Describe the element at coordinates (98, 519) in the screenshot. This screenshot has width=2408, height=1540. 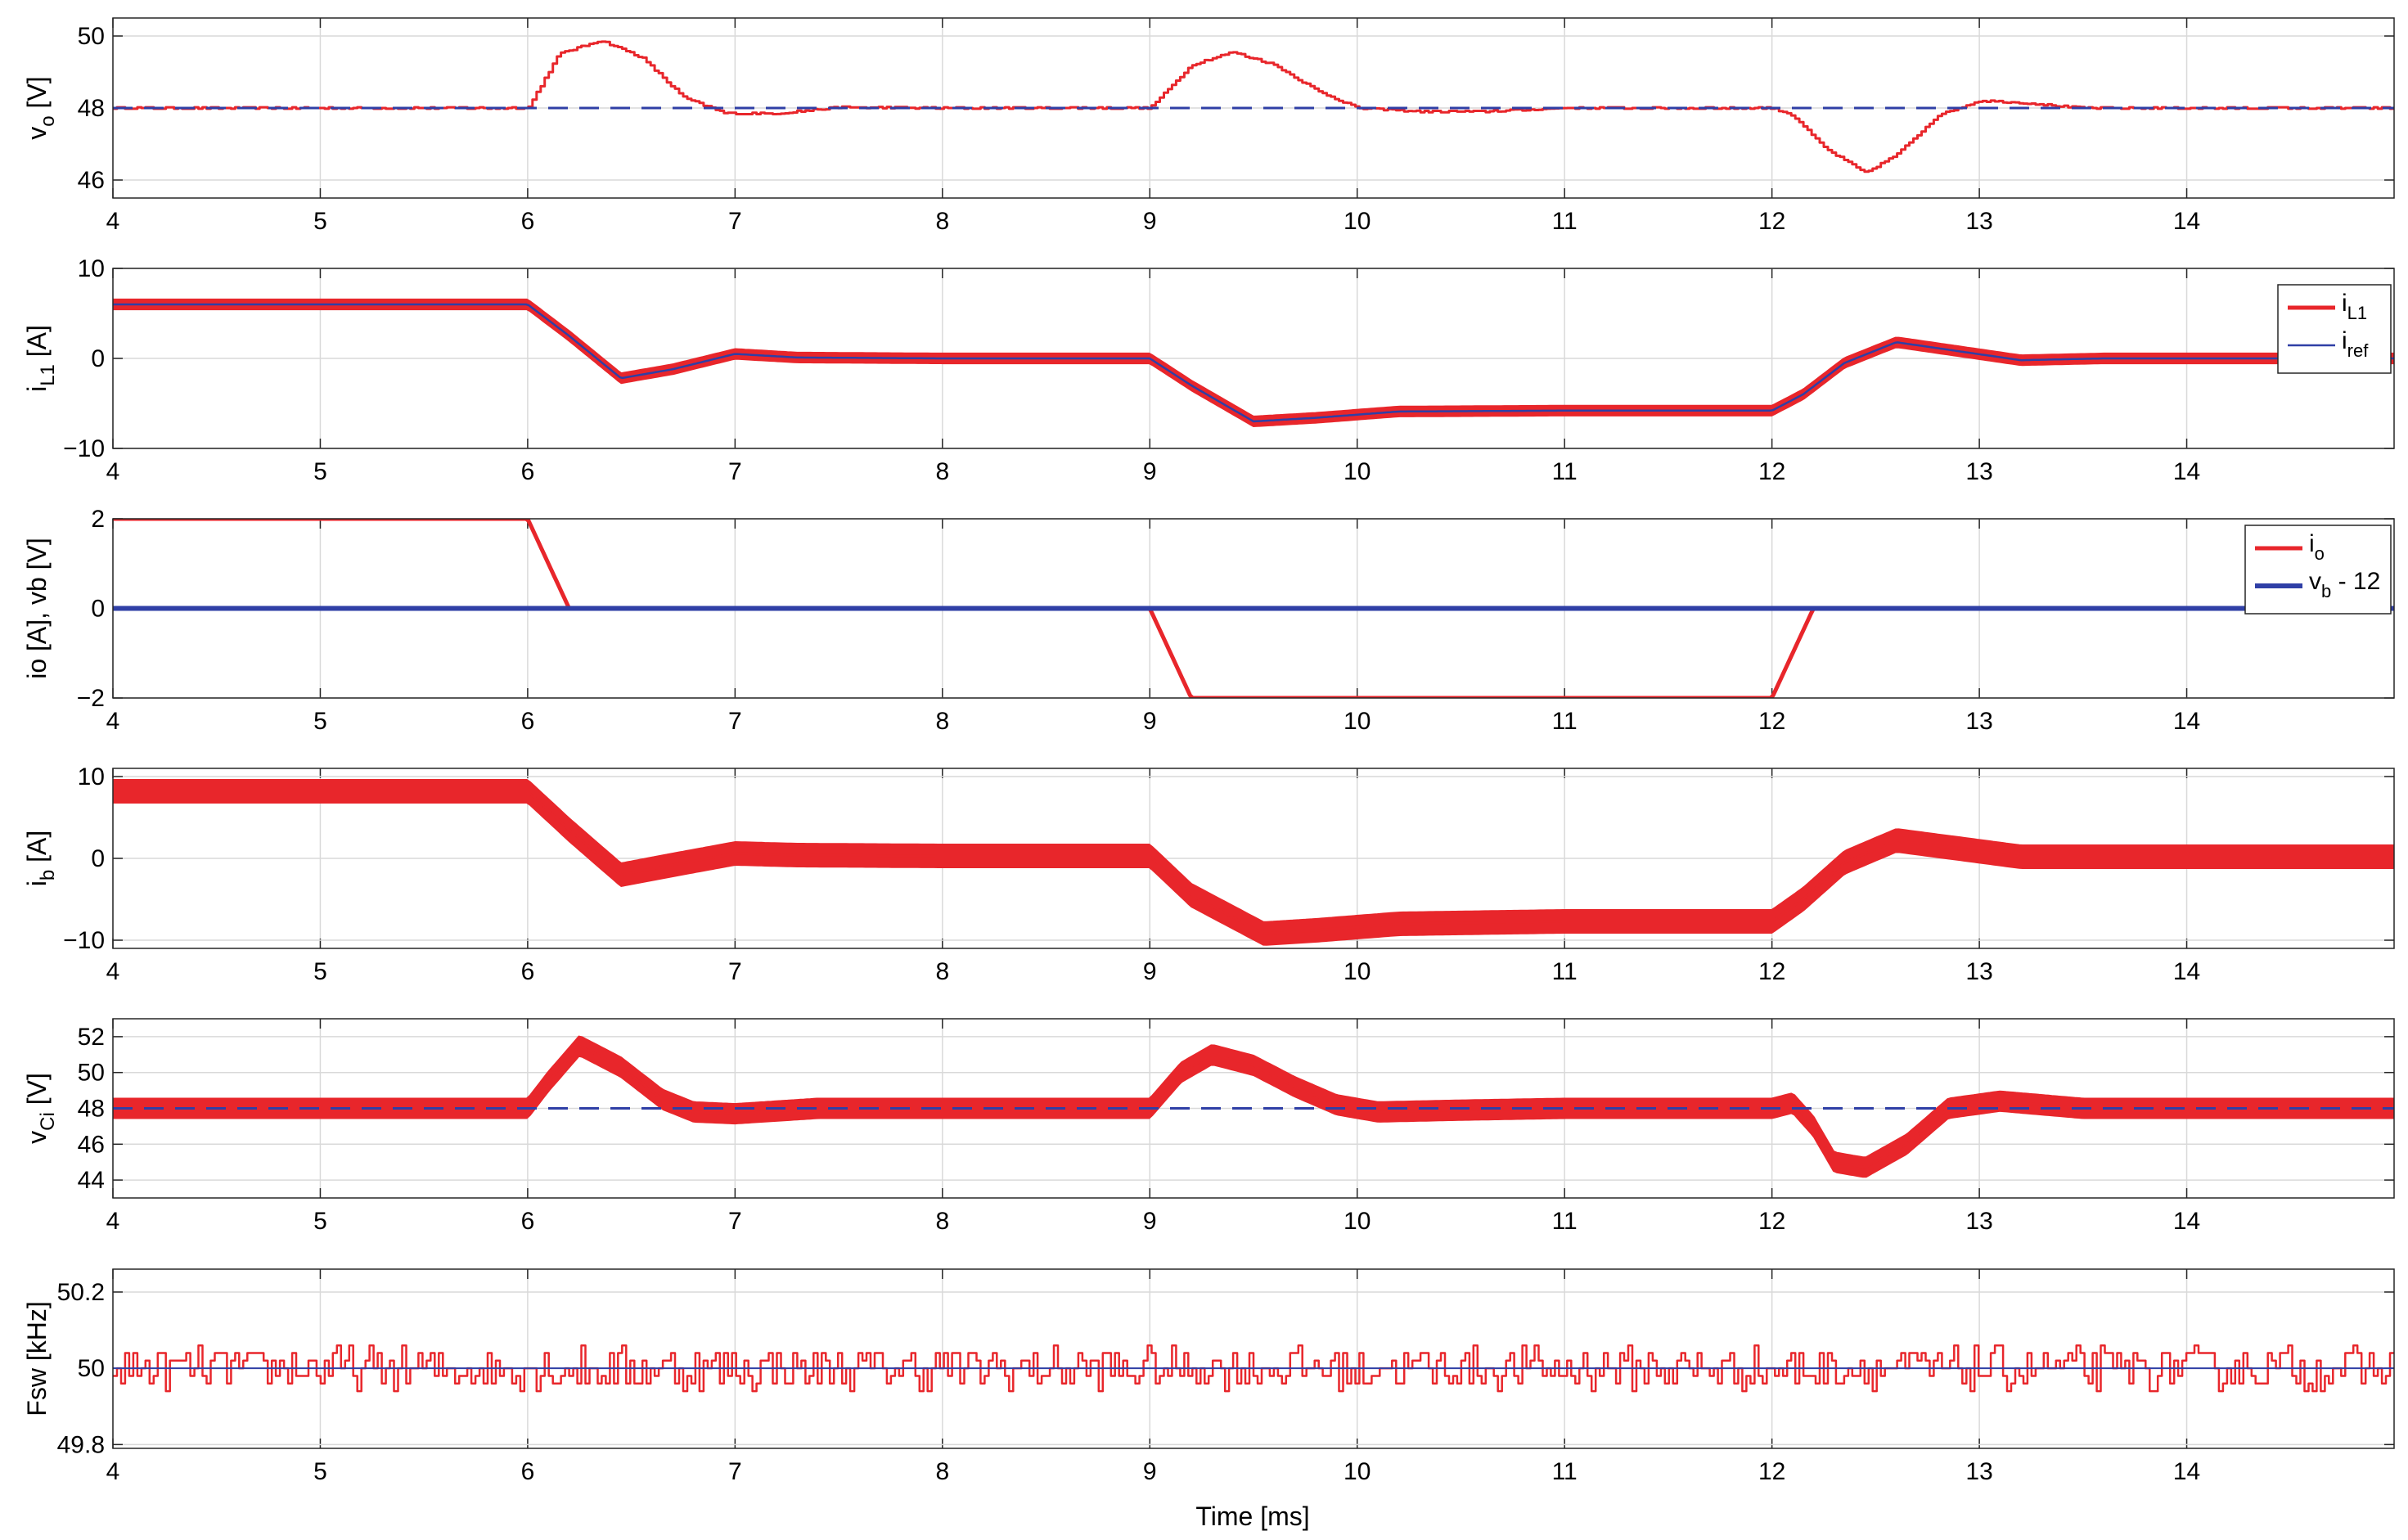
I see `y-tick-label: 2` at that location.